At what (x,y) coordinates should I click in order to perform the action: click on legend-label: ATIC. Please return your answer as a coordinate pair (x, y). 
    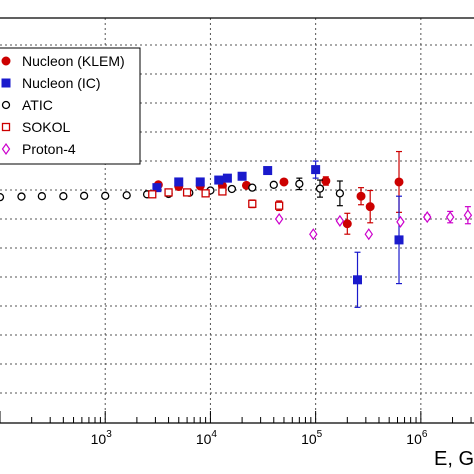
    Looking at the image, I should click on (37, 105).